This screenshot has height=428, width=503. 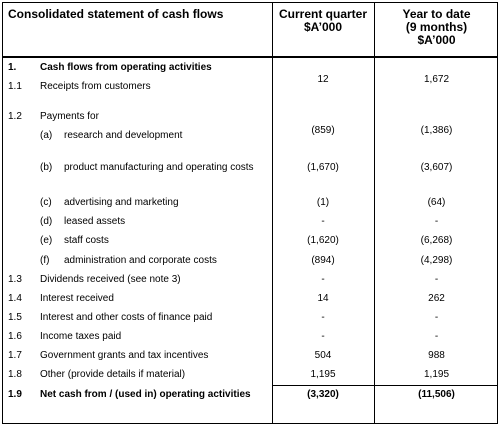 I want to click on current-quarter-value: 1,195, so click(x=323, y=374).